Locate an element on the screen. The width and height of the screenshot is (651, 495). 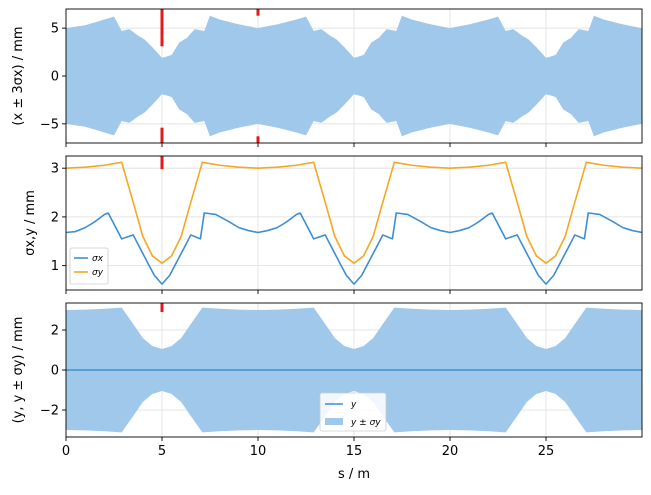
series-line-sigma-x is located at coordinates (354, 248).